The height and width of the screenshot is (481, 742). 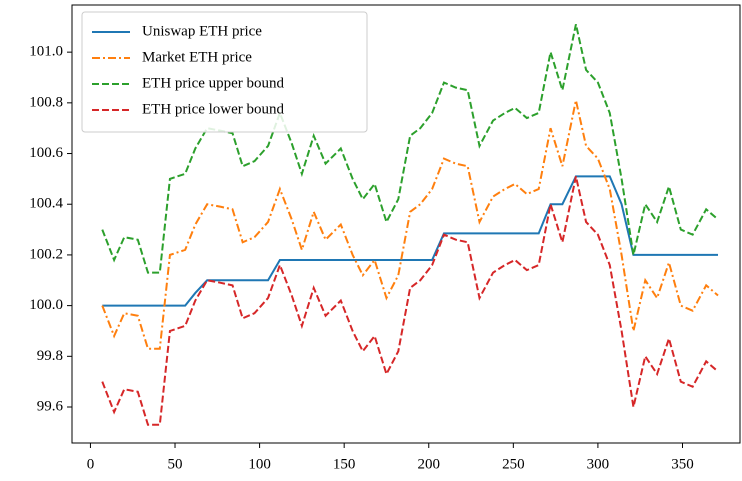 I want to click on y-tick-label: 100.8, so click(x=46, y=102).